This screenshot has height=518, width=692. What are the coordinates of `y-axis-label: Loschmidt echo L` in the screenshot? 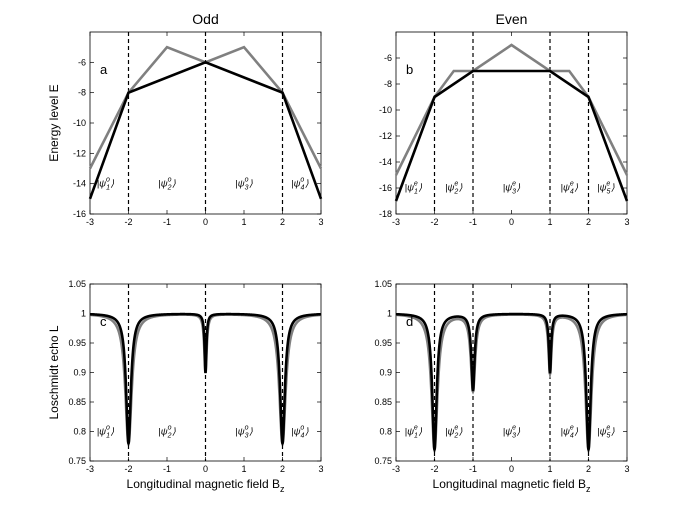 It's located at (54, 372).